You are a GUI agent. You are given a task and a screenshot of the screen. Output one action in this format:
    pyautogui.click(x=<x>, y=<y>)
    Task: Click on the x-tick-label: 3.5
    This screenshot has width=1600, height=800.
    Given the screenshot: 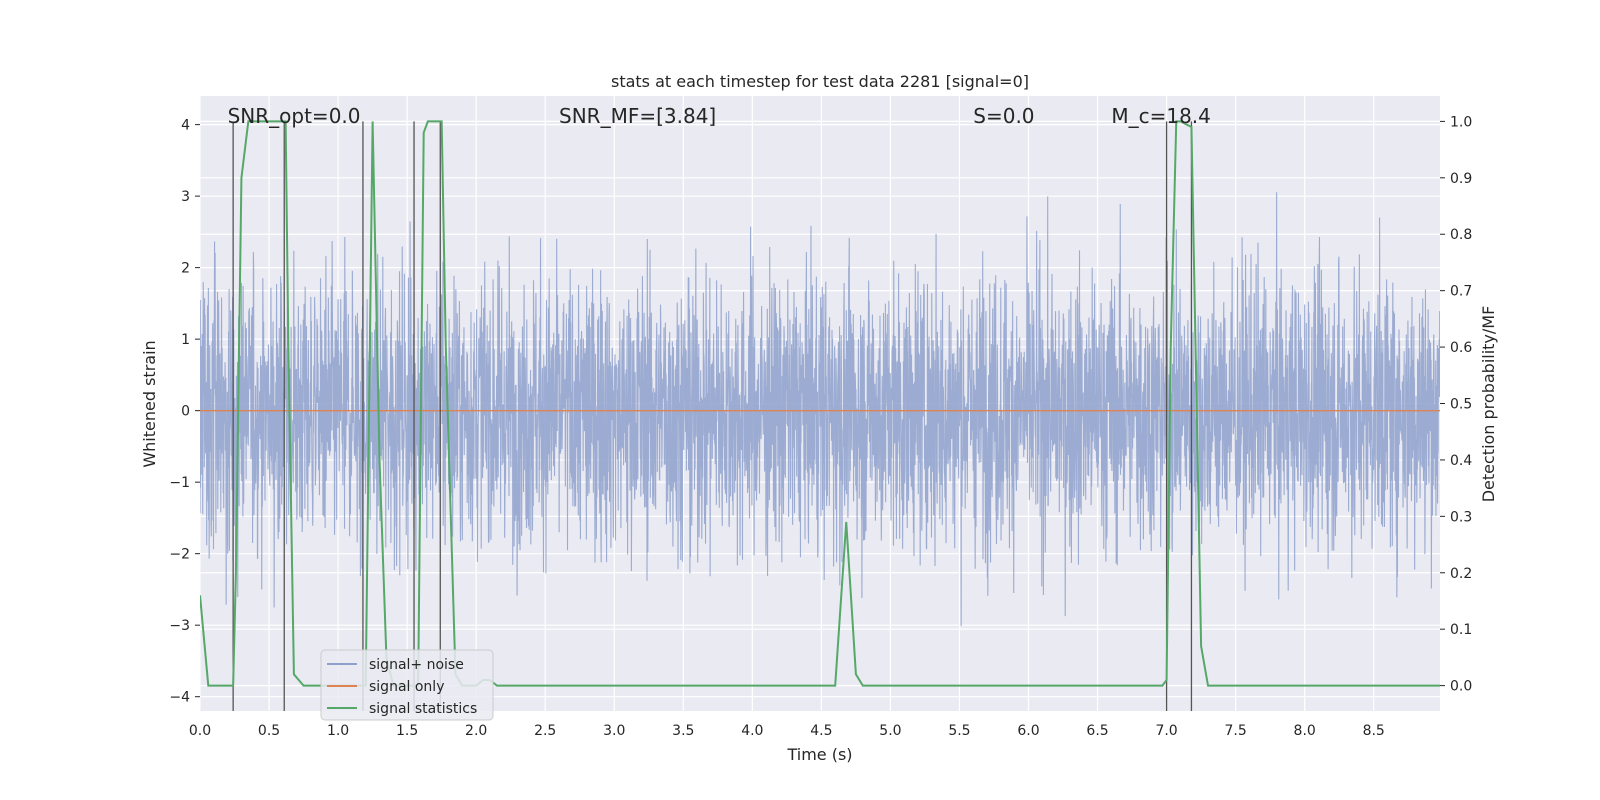 What is the action you would take?
    pyautogui.click(x=683, y=731)
    